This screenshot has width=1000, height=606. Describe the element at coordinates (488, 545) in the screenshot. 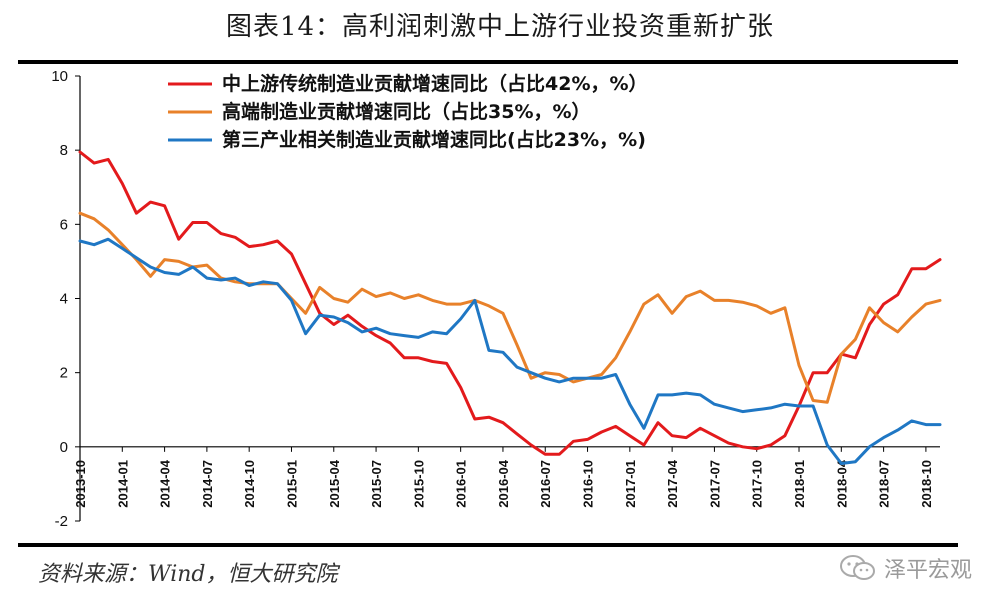

I see `bottom-rule` at that location.